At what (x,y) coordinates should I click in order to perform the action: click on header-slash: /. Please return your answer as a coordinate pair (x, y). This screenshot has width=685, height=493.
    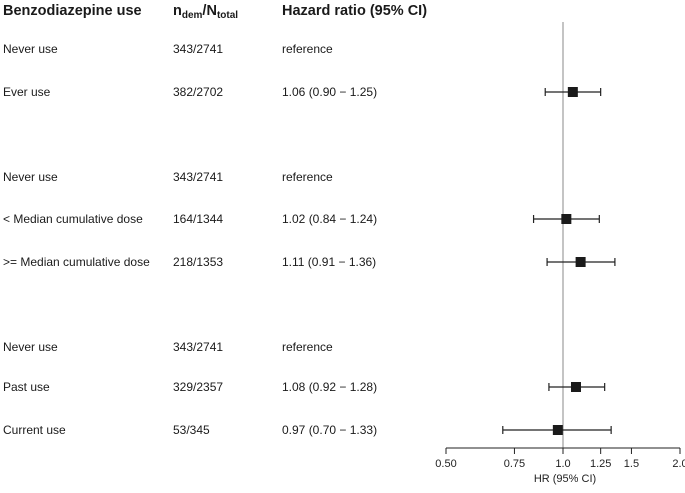
    Looking at the image, I should click on (204, 11).